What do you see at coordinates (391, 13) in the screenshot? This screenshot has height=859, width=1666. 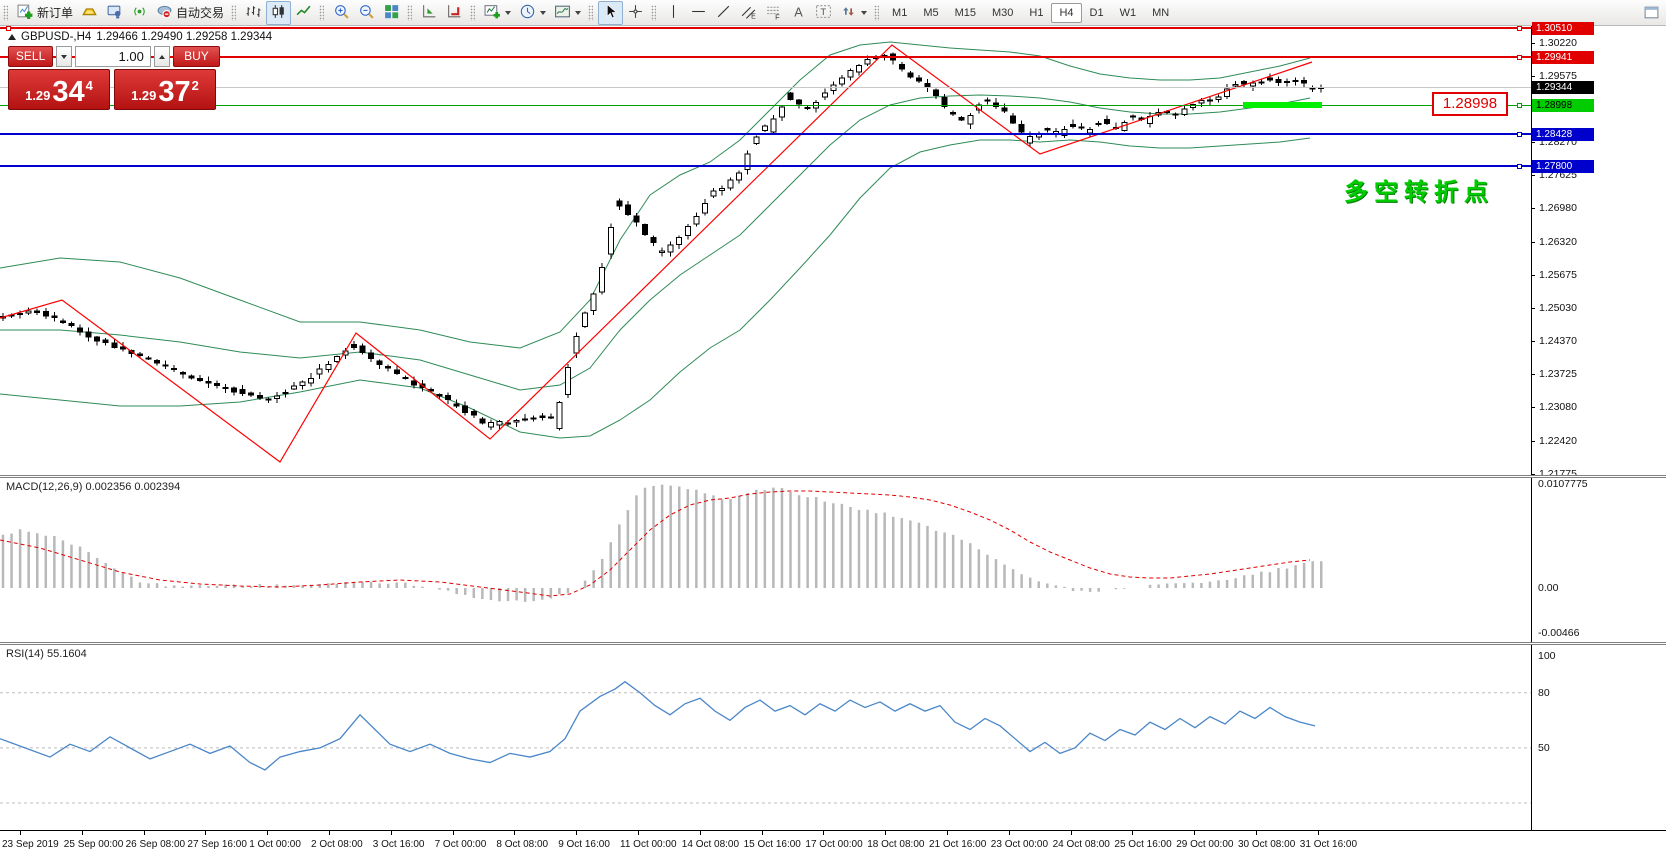 I see `tile-windows-button` at bounding box center [391, 13].